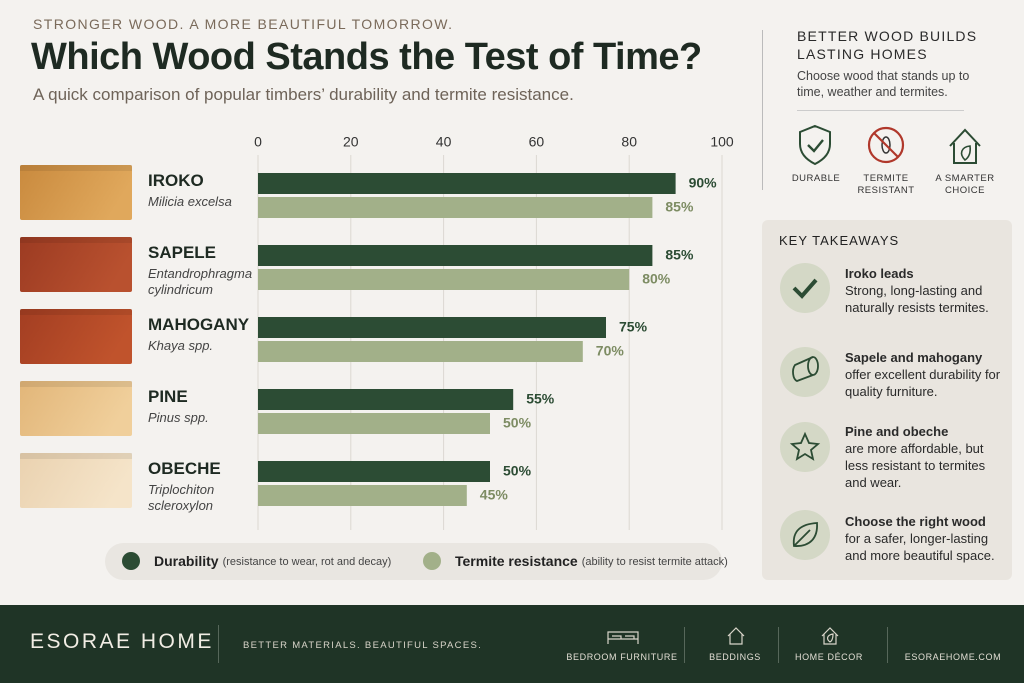 The width and height of the screenshot is (1024, 683). I want to click on category-label: IROKO, so click(176, 180).